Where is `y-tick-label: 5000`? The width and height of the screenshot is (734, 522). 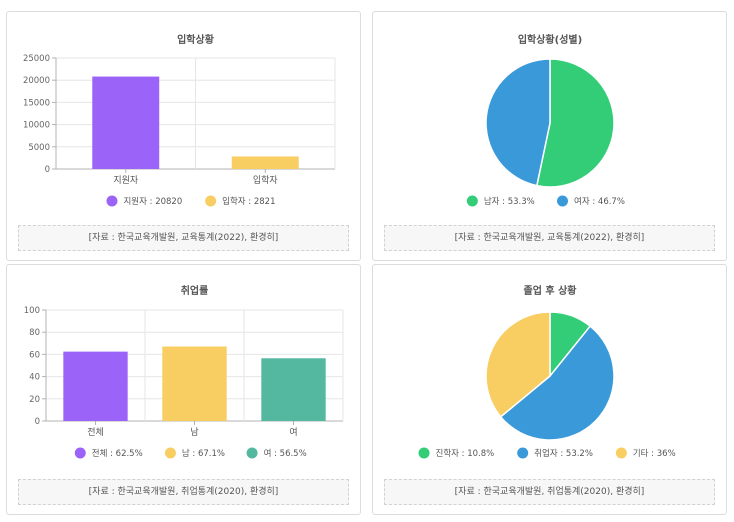 y-tick-label: 5000 is located at coordinates (39, 148).